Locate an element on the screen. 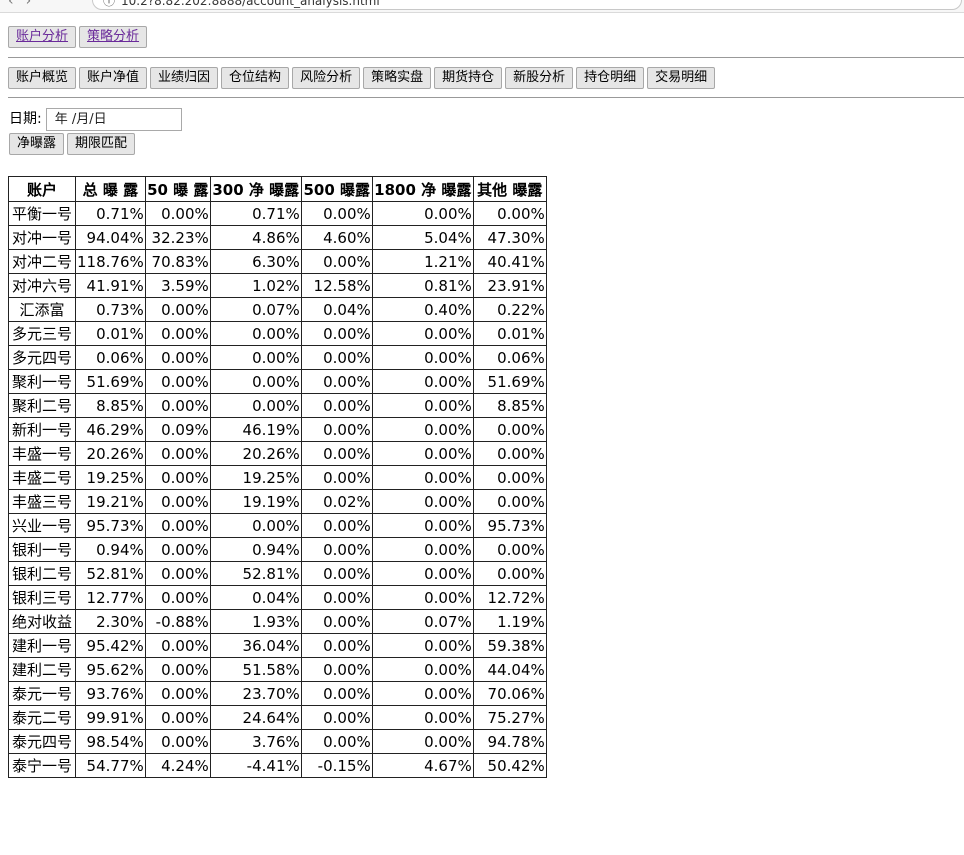 The image size is (964, 855). account-overview-button: 账户概览 is located at coordinates (42, 78).